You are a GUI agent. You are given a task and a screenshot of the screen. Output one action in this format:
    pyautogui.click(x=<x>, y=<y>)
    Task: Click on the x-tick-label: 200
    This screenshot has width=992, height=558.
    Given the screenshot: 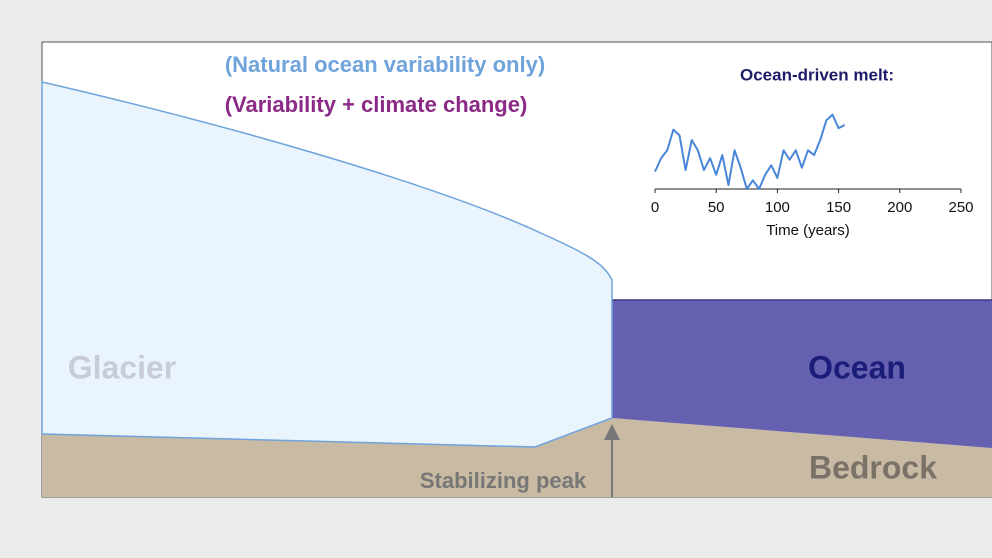 What is the action you would take?
    pyautogui.click(x=899, y=207)
    